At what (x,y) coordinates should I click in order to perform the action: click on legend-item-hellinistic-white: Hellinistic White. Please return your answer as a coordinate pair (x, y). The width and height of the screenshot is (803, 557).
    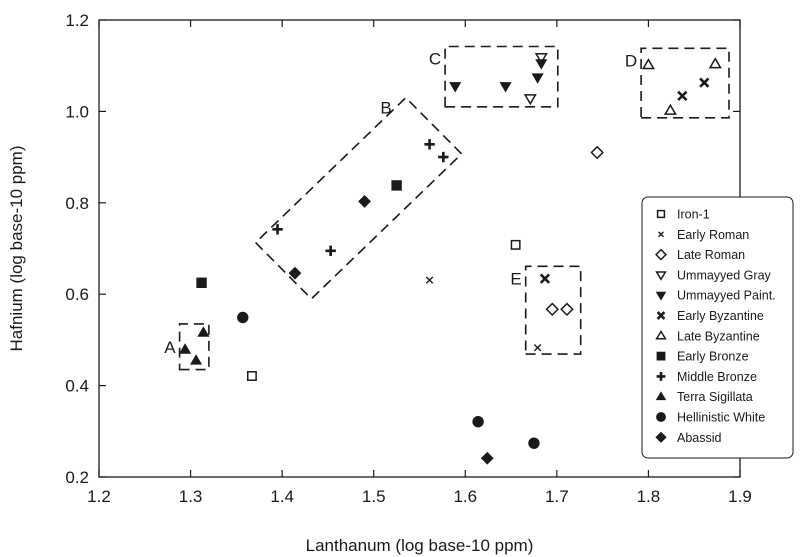
    Looking at the image, I should click on (710, 418).